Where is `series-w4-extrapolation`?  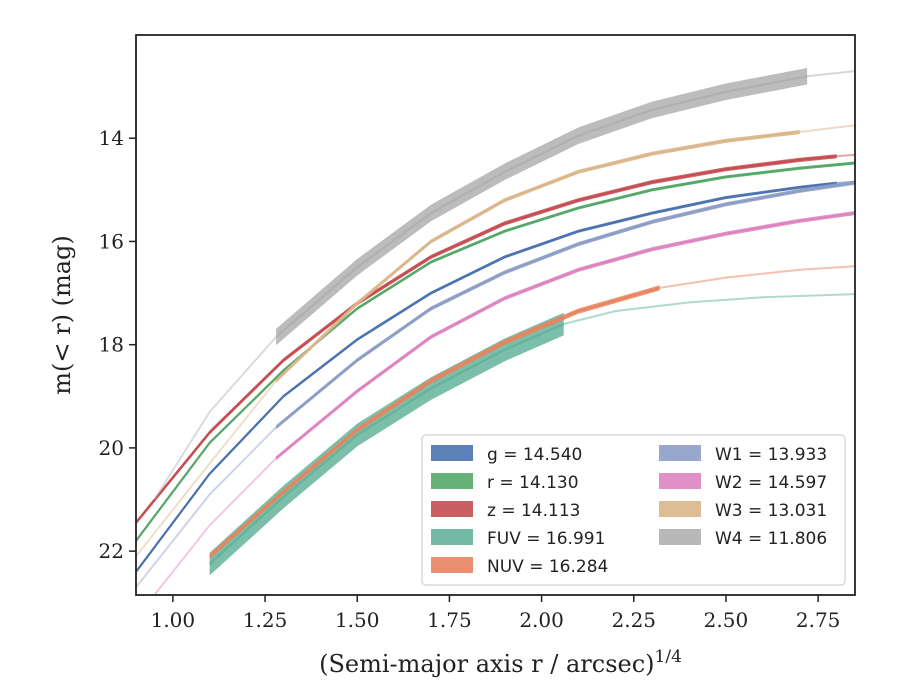 series-w4-extrapolation is located at coordinates (830, 74).